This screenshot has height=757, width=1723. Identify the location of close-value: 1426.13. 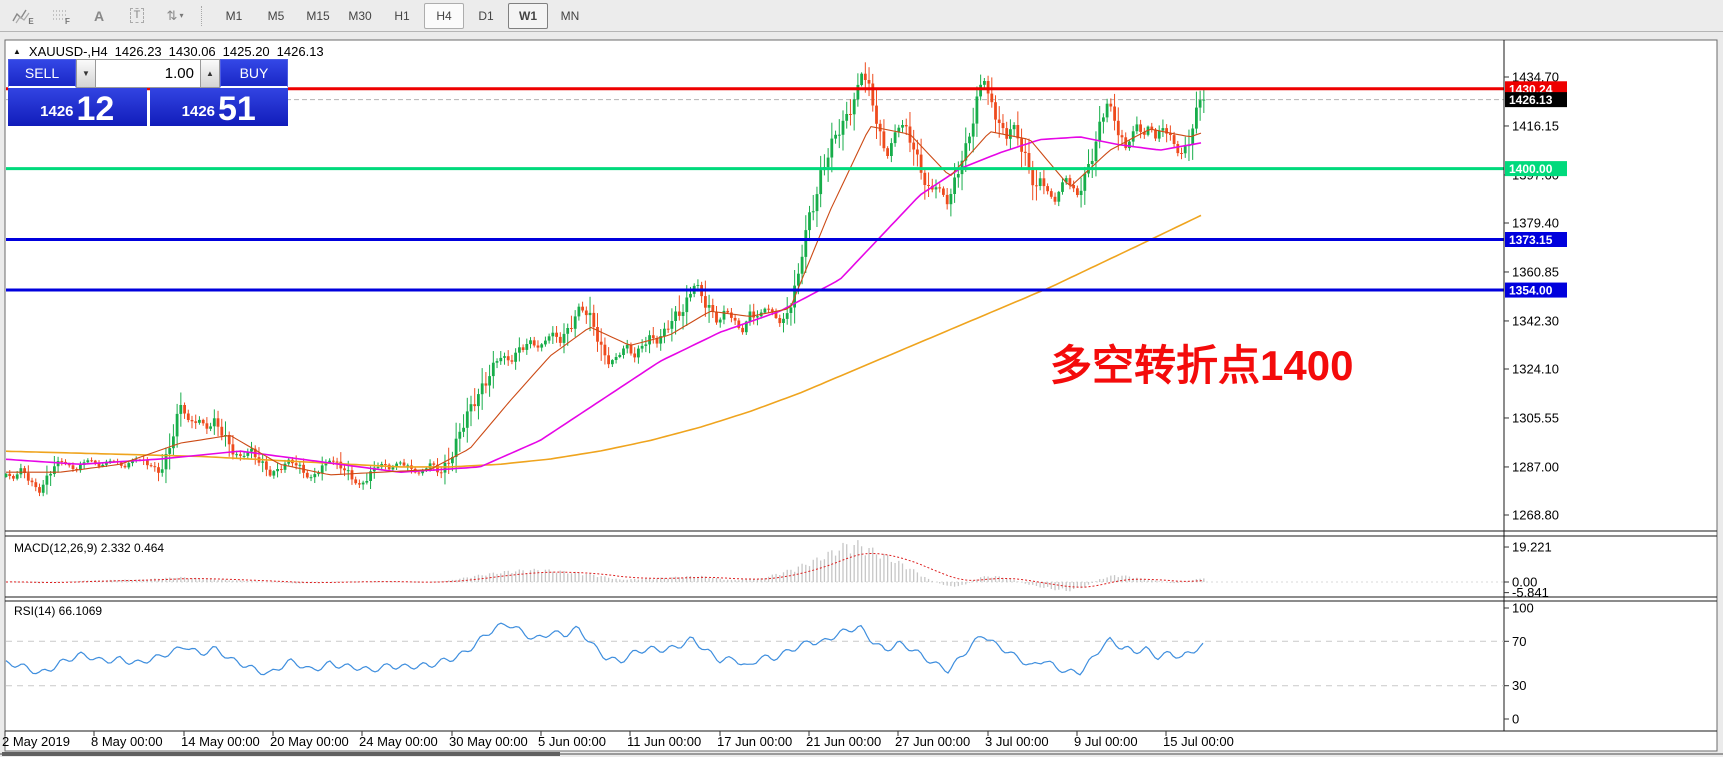
(300, 51).